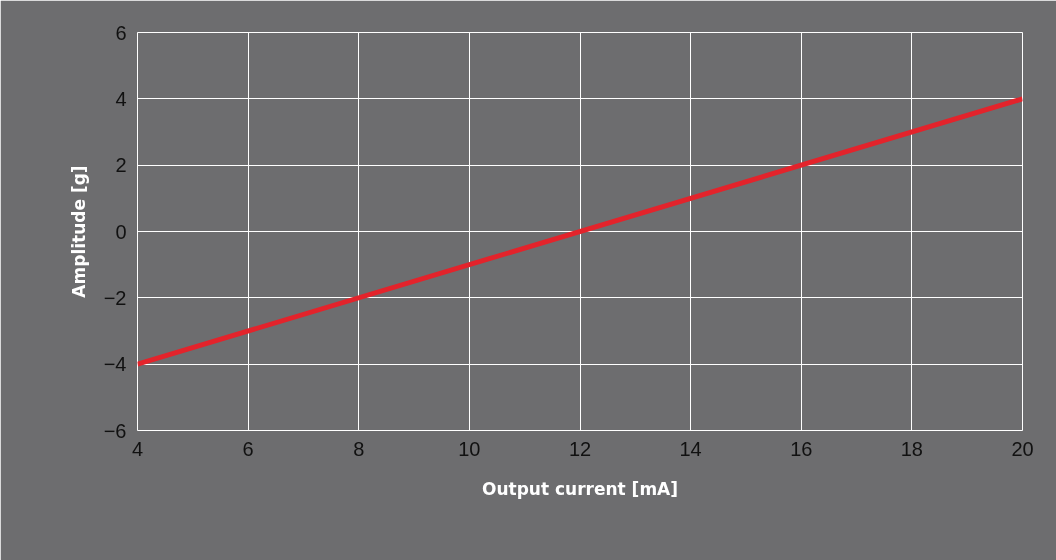 This screenshot has height=560, width=1056. Describe the element at coordinates (115, 364) in the screenshot. I see `y-tick-label: −4` at that location.